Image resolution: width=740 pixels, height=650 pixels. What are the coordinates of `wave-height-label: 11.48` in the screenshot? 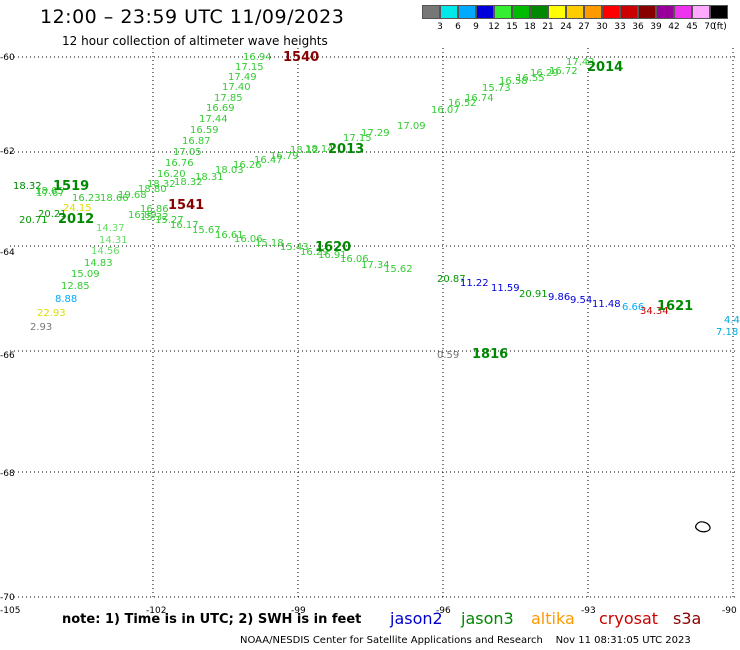 It's located at (606, 304).